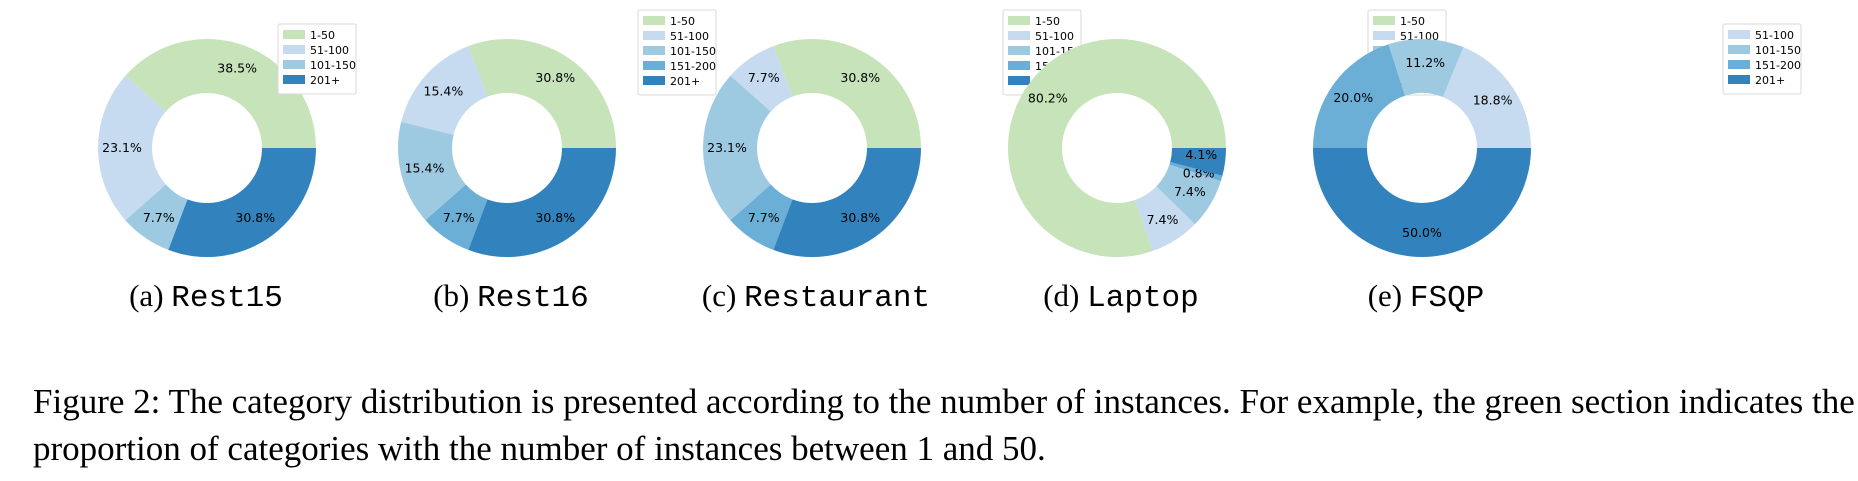  What do you see at coordinates (1201, 154) in the screenshot?
I see `slice-label: 4.1%` at bounding box center [1201, 154].